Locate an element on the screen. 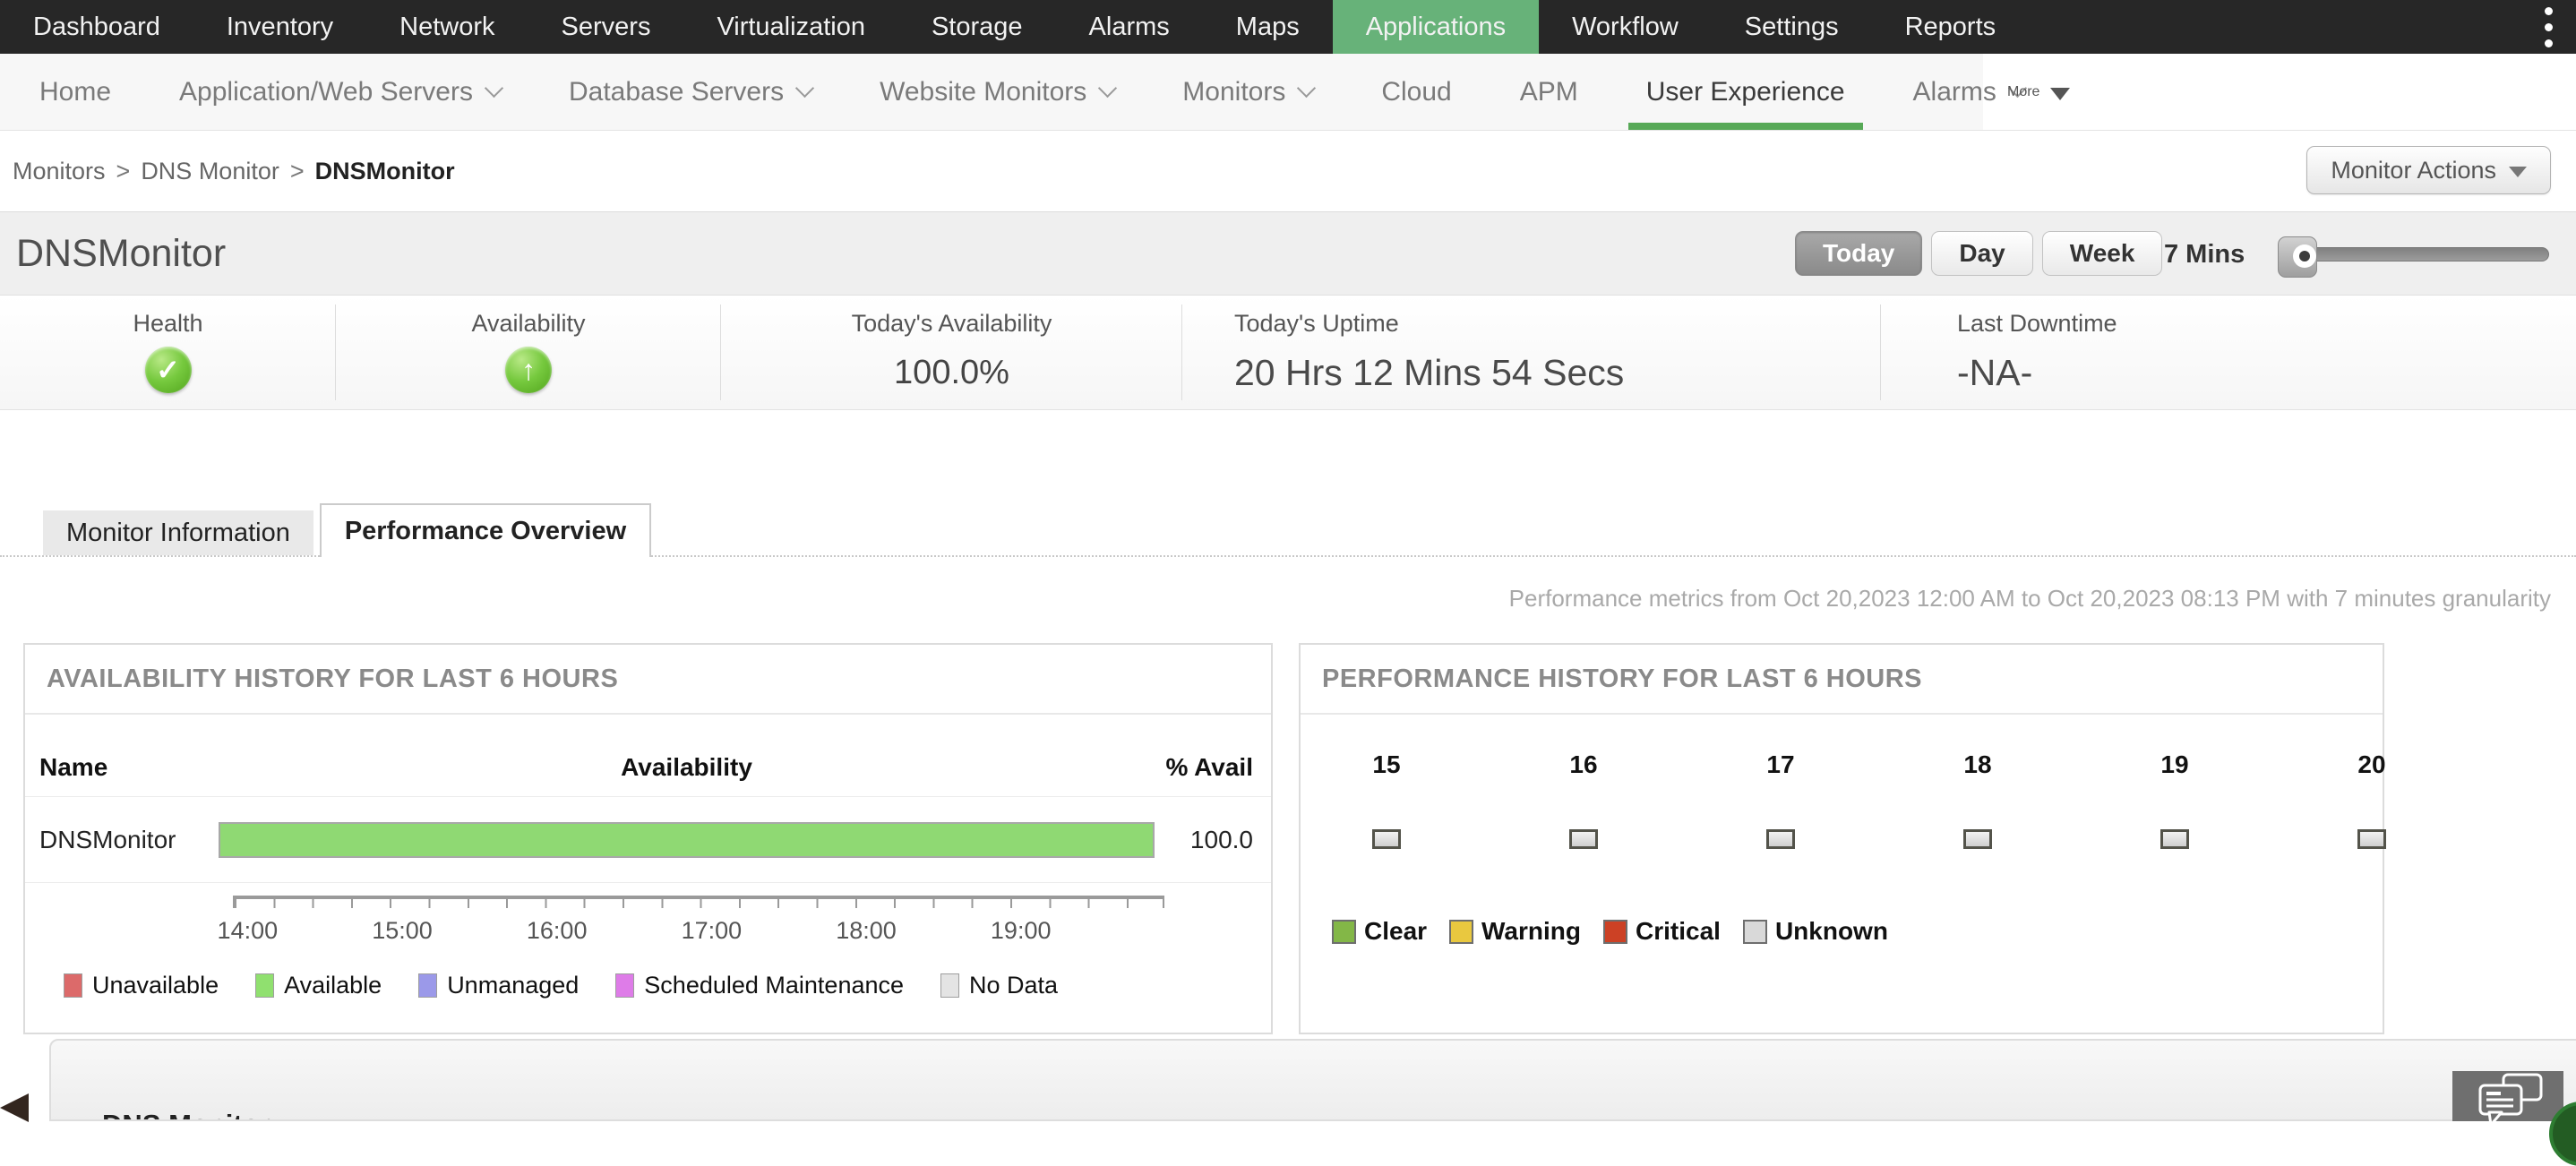 Image resolution: width=2576 pixels, height=1166 pixels. range-button: Week is located at coordinates (2102, 254).